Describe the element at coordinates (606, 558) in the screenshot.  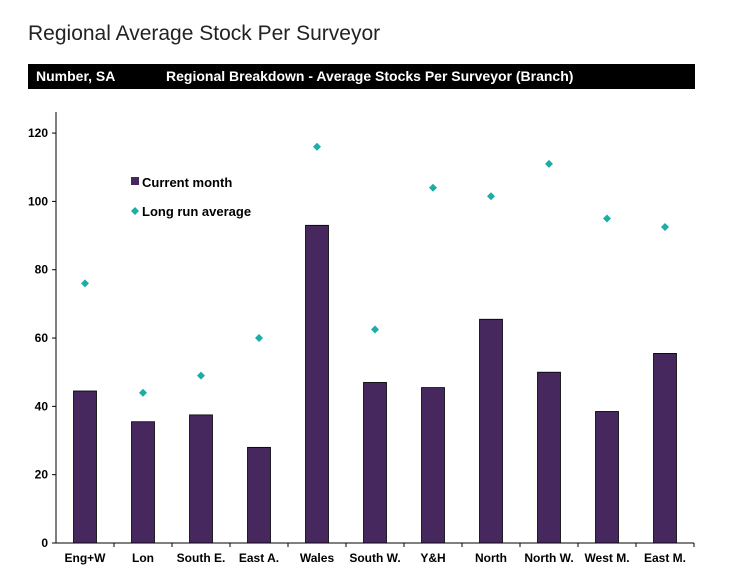
I see `x-tick-label: West M.` at that location.